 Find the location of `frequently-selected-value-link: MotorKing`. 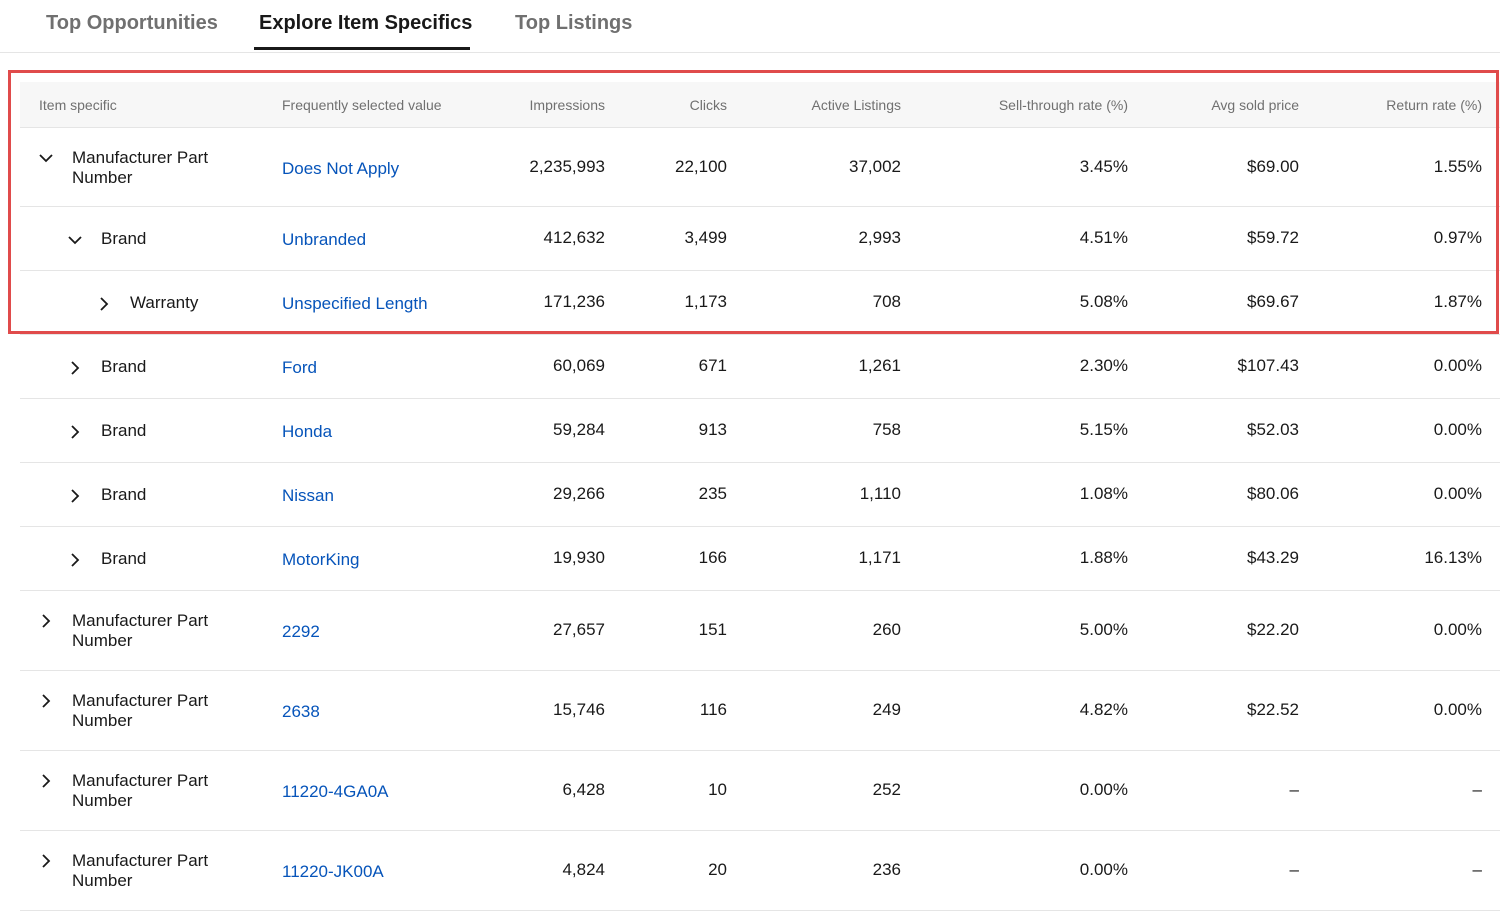

frequently-selected-value-link: MotorKing is located at coordinates (321, 559).